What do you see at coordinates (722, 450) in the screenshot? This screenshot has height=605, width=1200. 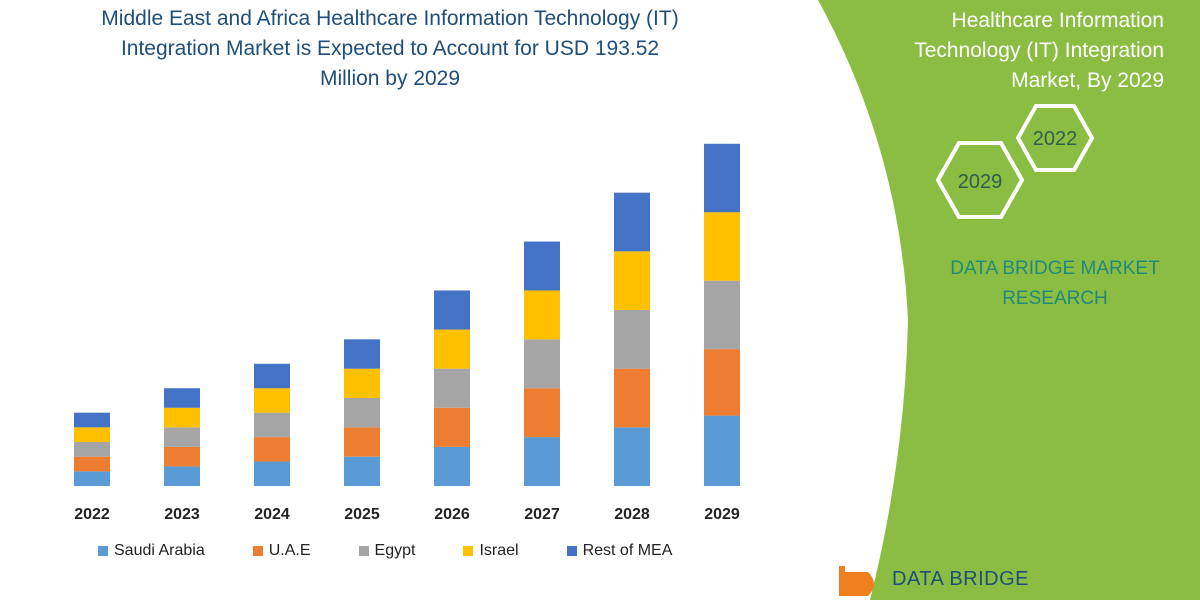 I see `bar-segment-saudi-arabia-2029` at bounding box center [722, 450].